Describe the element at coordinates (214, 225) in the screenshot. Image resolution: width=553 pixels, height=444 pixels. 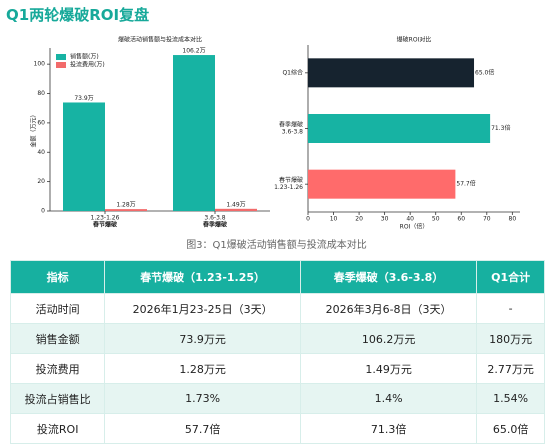
I see `x-tick-label: 春季爆破` at that location.